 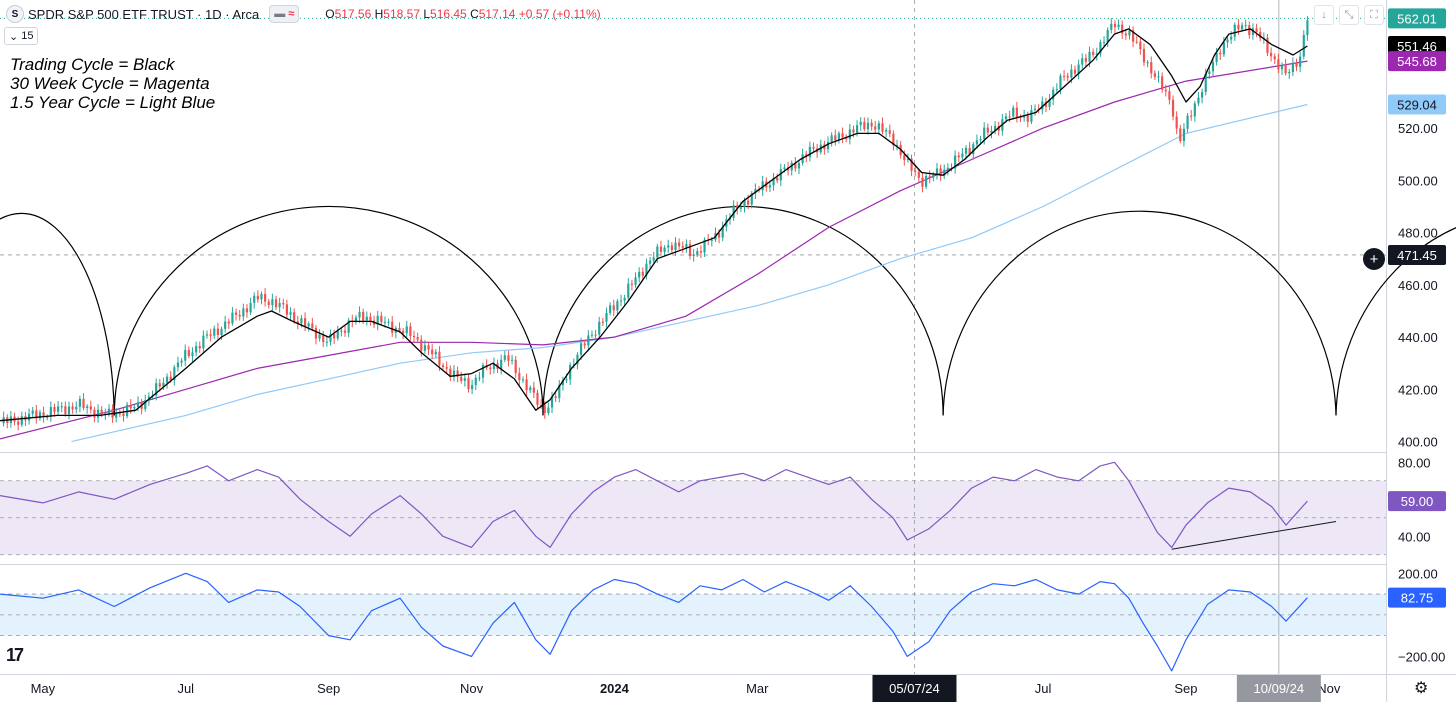 I want to click on gear-icon: ⚙, so click(x=1421, y=688).